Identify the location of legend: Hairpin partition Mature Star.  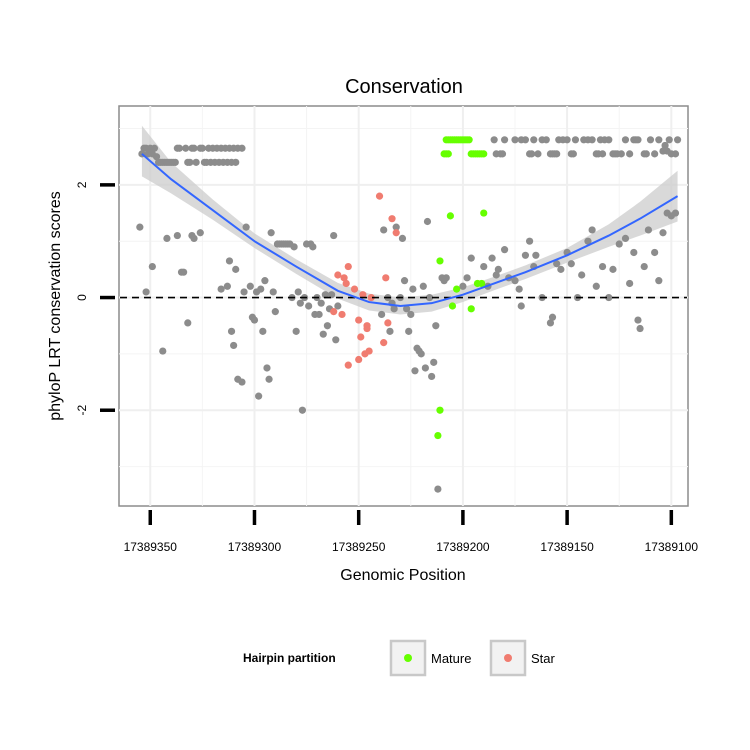
(399, 658).